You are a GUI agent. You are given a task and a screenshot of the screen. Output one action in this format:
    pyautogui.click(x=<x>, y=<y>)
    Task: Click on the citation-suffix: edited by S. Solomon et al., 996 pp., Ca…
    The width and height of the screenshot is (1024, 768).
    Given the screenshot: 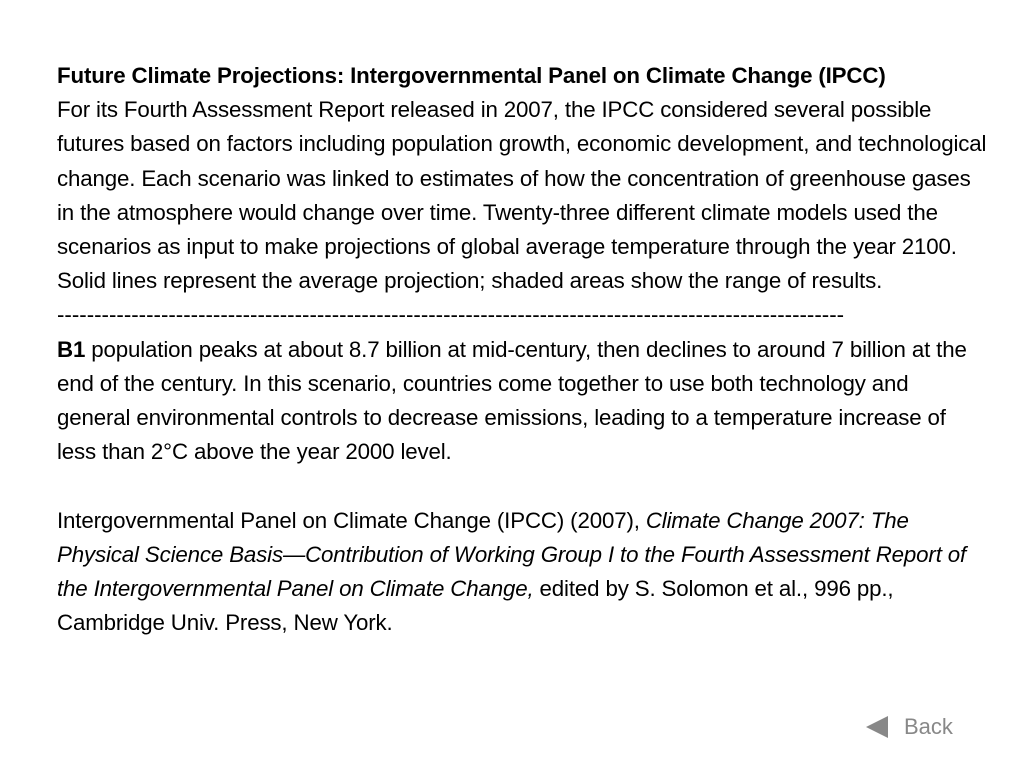 What is the action you would take?
    pyautogui.click(x=475, y=606)
    